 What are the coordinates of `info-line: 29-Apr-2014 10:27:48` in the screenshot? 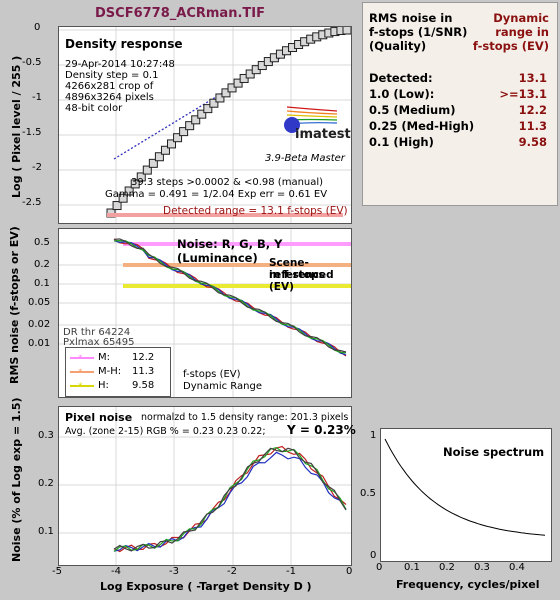 It's located at (120, 64).